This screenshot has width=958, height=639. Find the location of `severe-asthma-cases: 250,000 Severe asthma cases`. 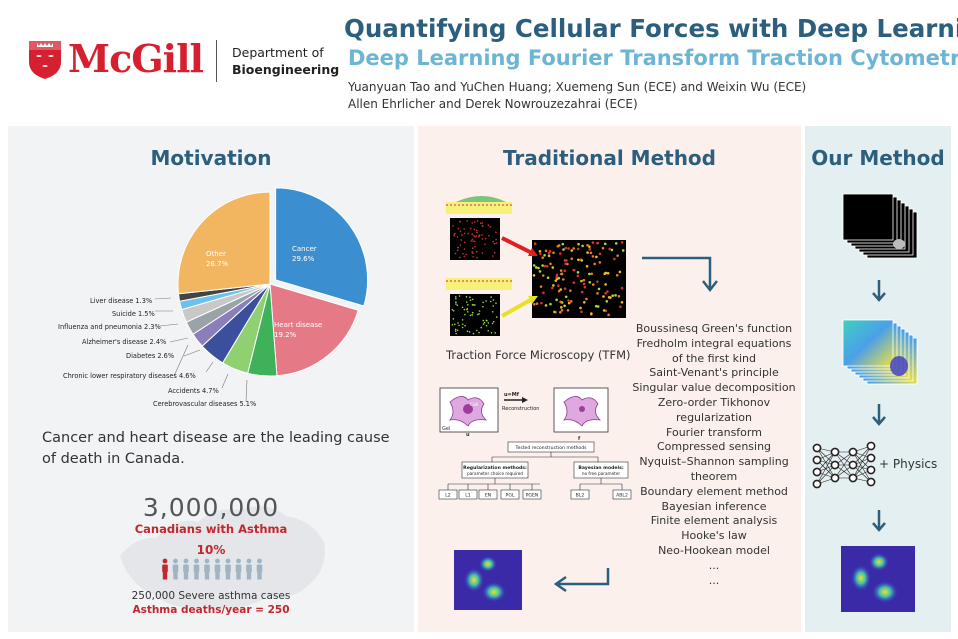

severe-asthma-cases: 250,000 Severe asthma cases is located at coordinates (211, 596).